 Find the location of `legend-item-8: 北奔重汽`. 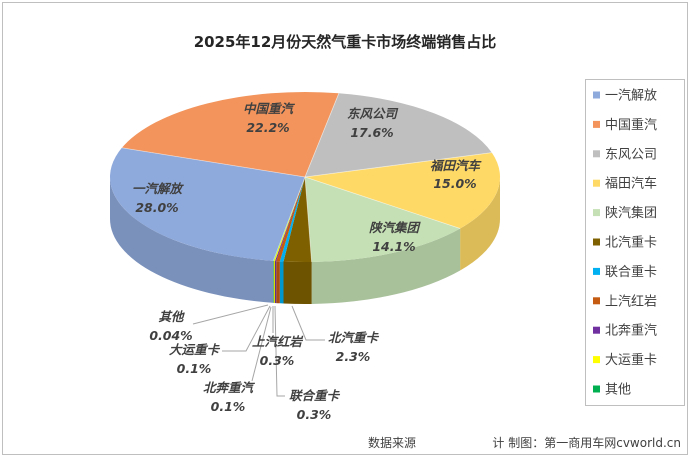

legend-item-8: 北奔重汽 is located at coordinates (625, 331).